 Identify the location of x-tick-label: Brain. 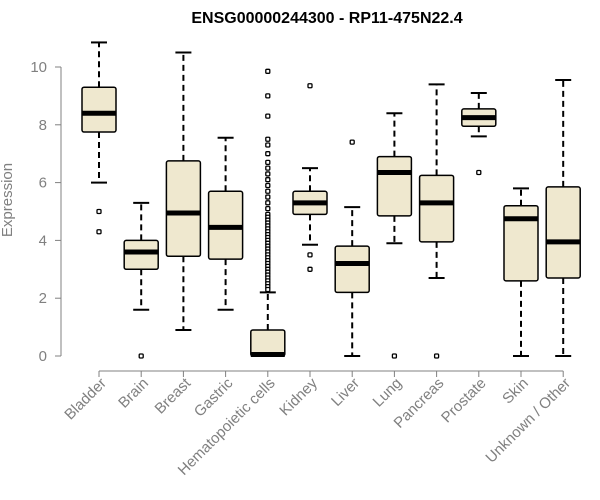
(133, 393).